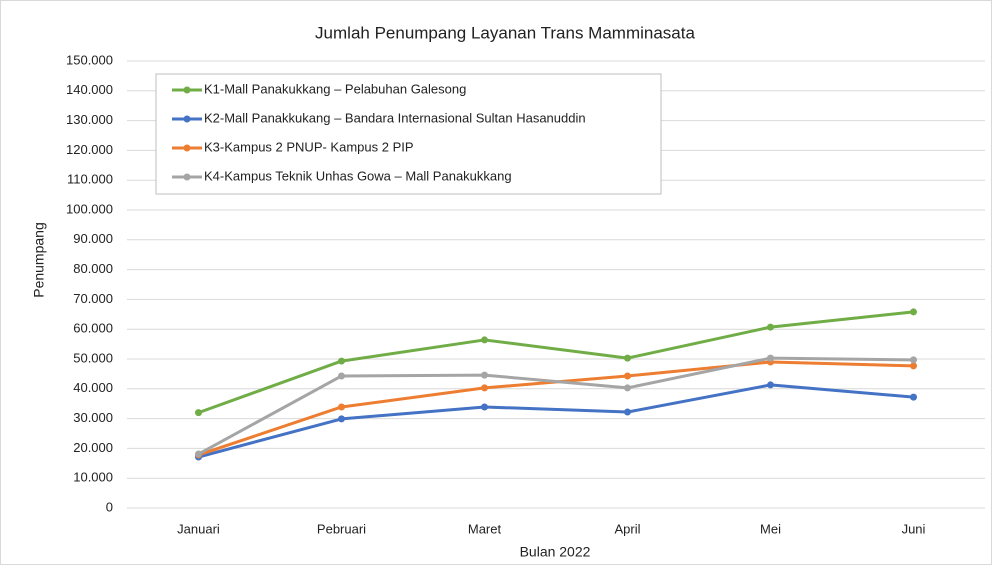  What do you see at coordinates (914, 528) in the screenshot?
I see `x-tick-label: Juni` at bounding box center [914, 528].